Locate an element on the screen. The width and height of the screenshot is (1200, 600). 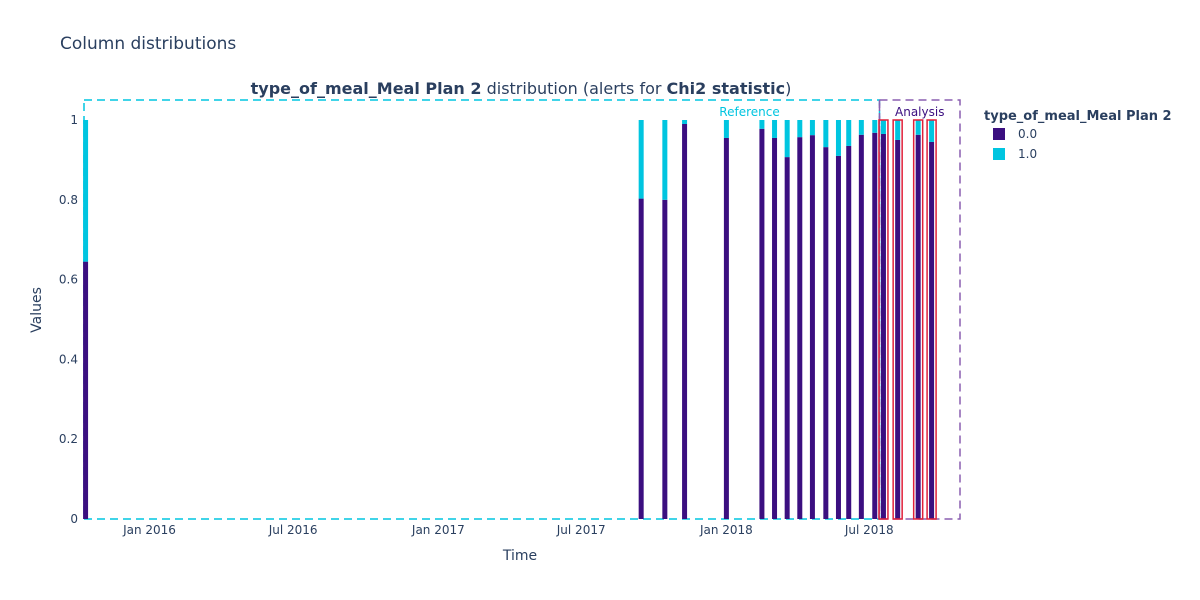
y-tick-label: 0.8 is located at coordinates (68, 200).